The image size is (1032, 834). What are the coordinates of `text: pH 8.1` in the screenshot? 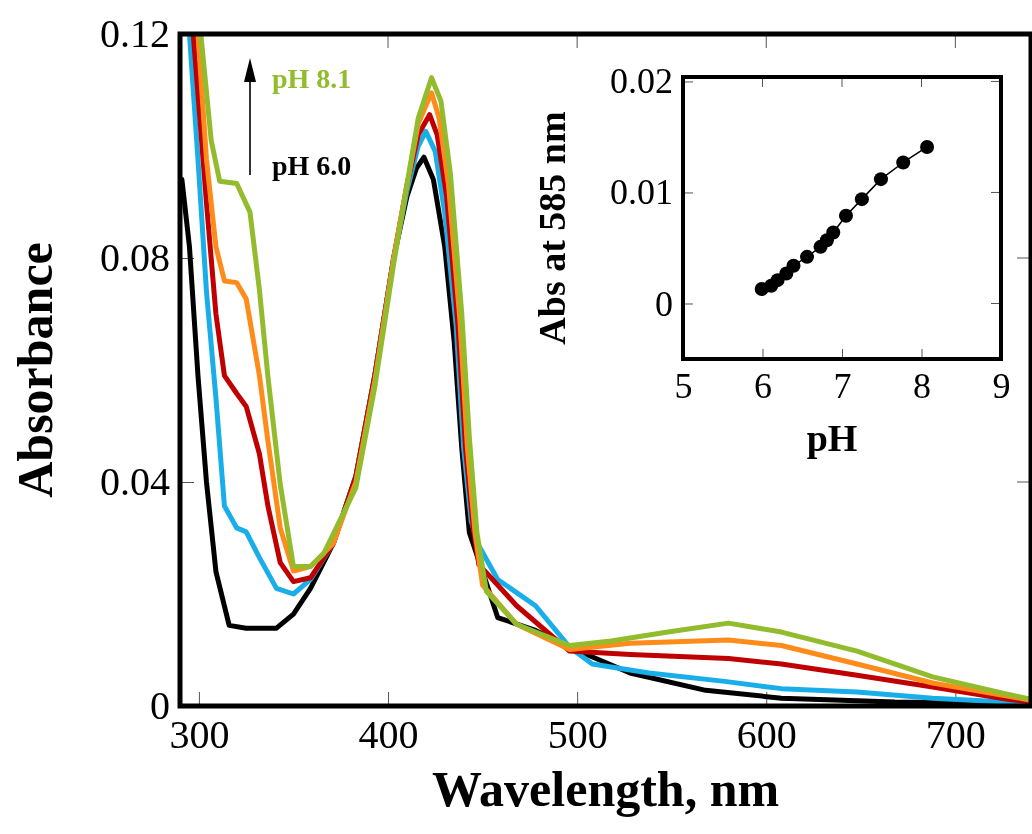 It's located at (312, 78).